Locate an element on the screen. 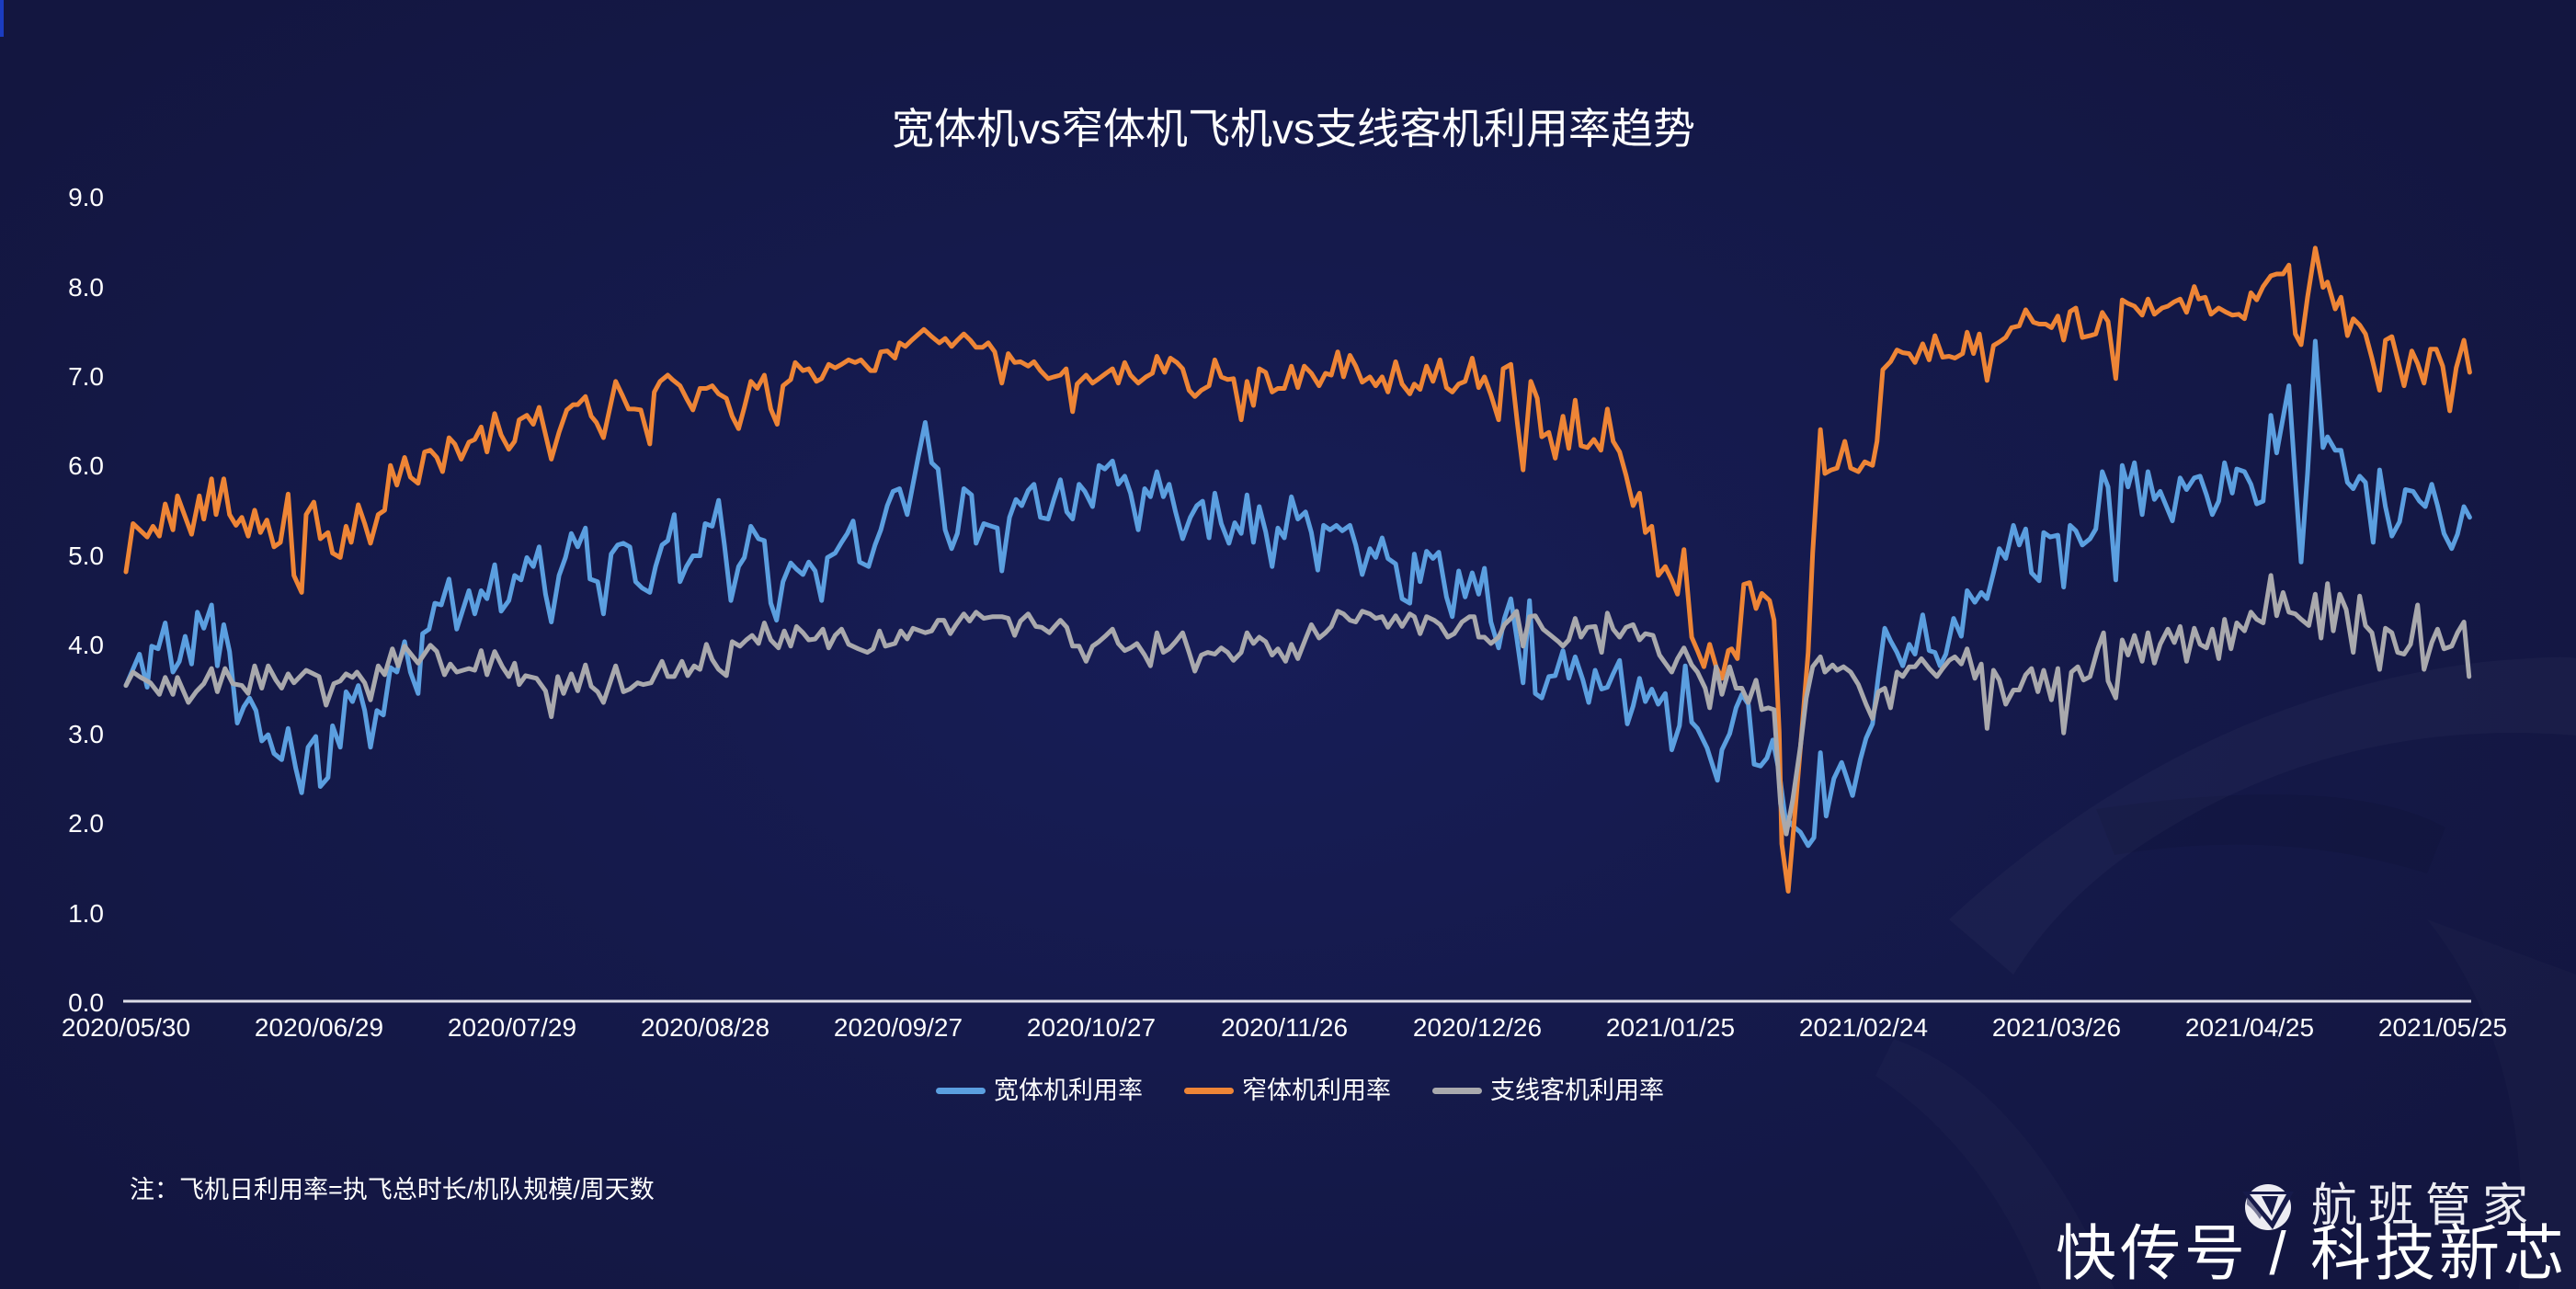 This screenshot has height=1289, width=2576. x-tick-label: 2020/09/27 is located at coordinates (898, 1028).